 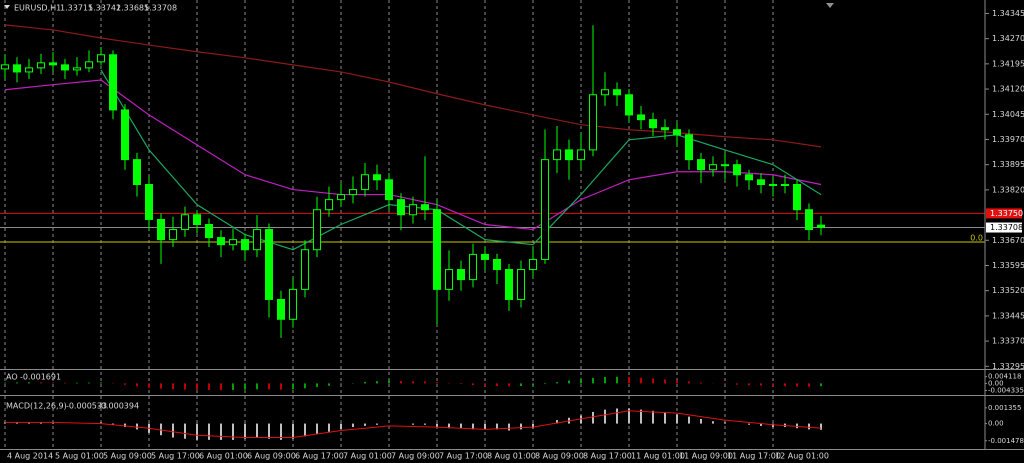 What do you see at coordinates (754, 456) in the screenshot?
I see `x-tick-label: 11 Aug 17:00` at bounding box center [754, 456].